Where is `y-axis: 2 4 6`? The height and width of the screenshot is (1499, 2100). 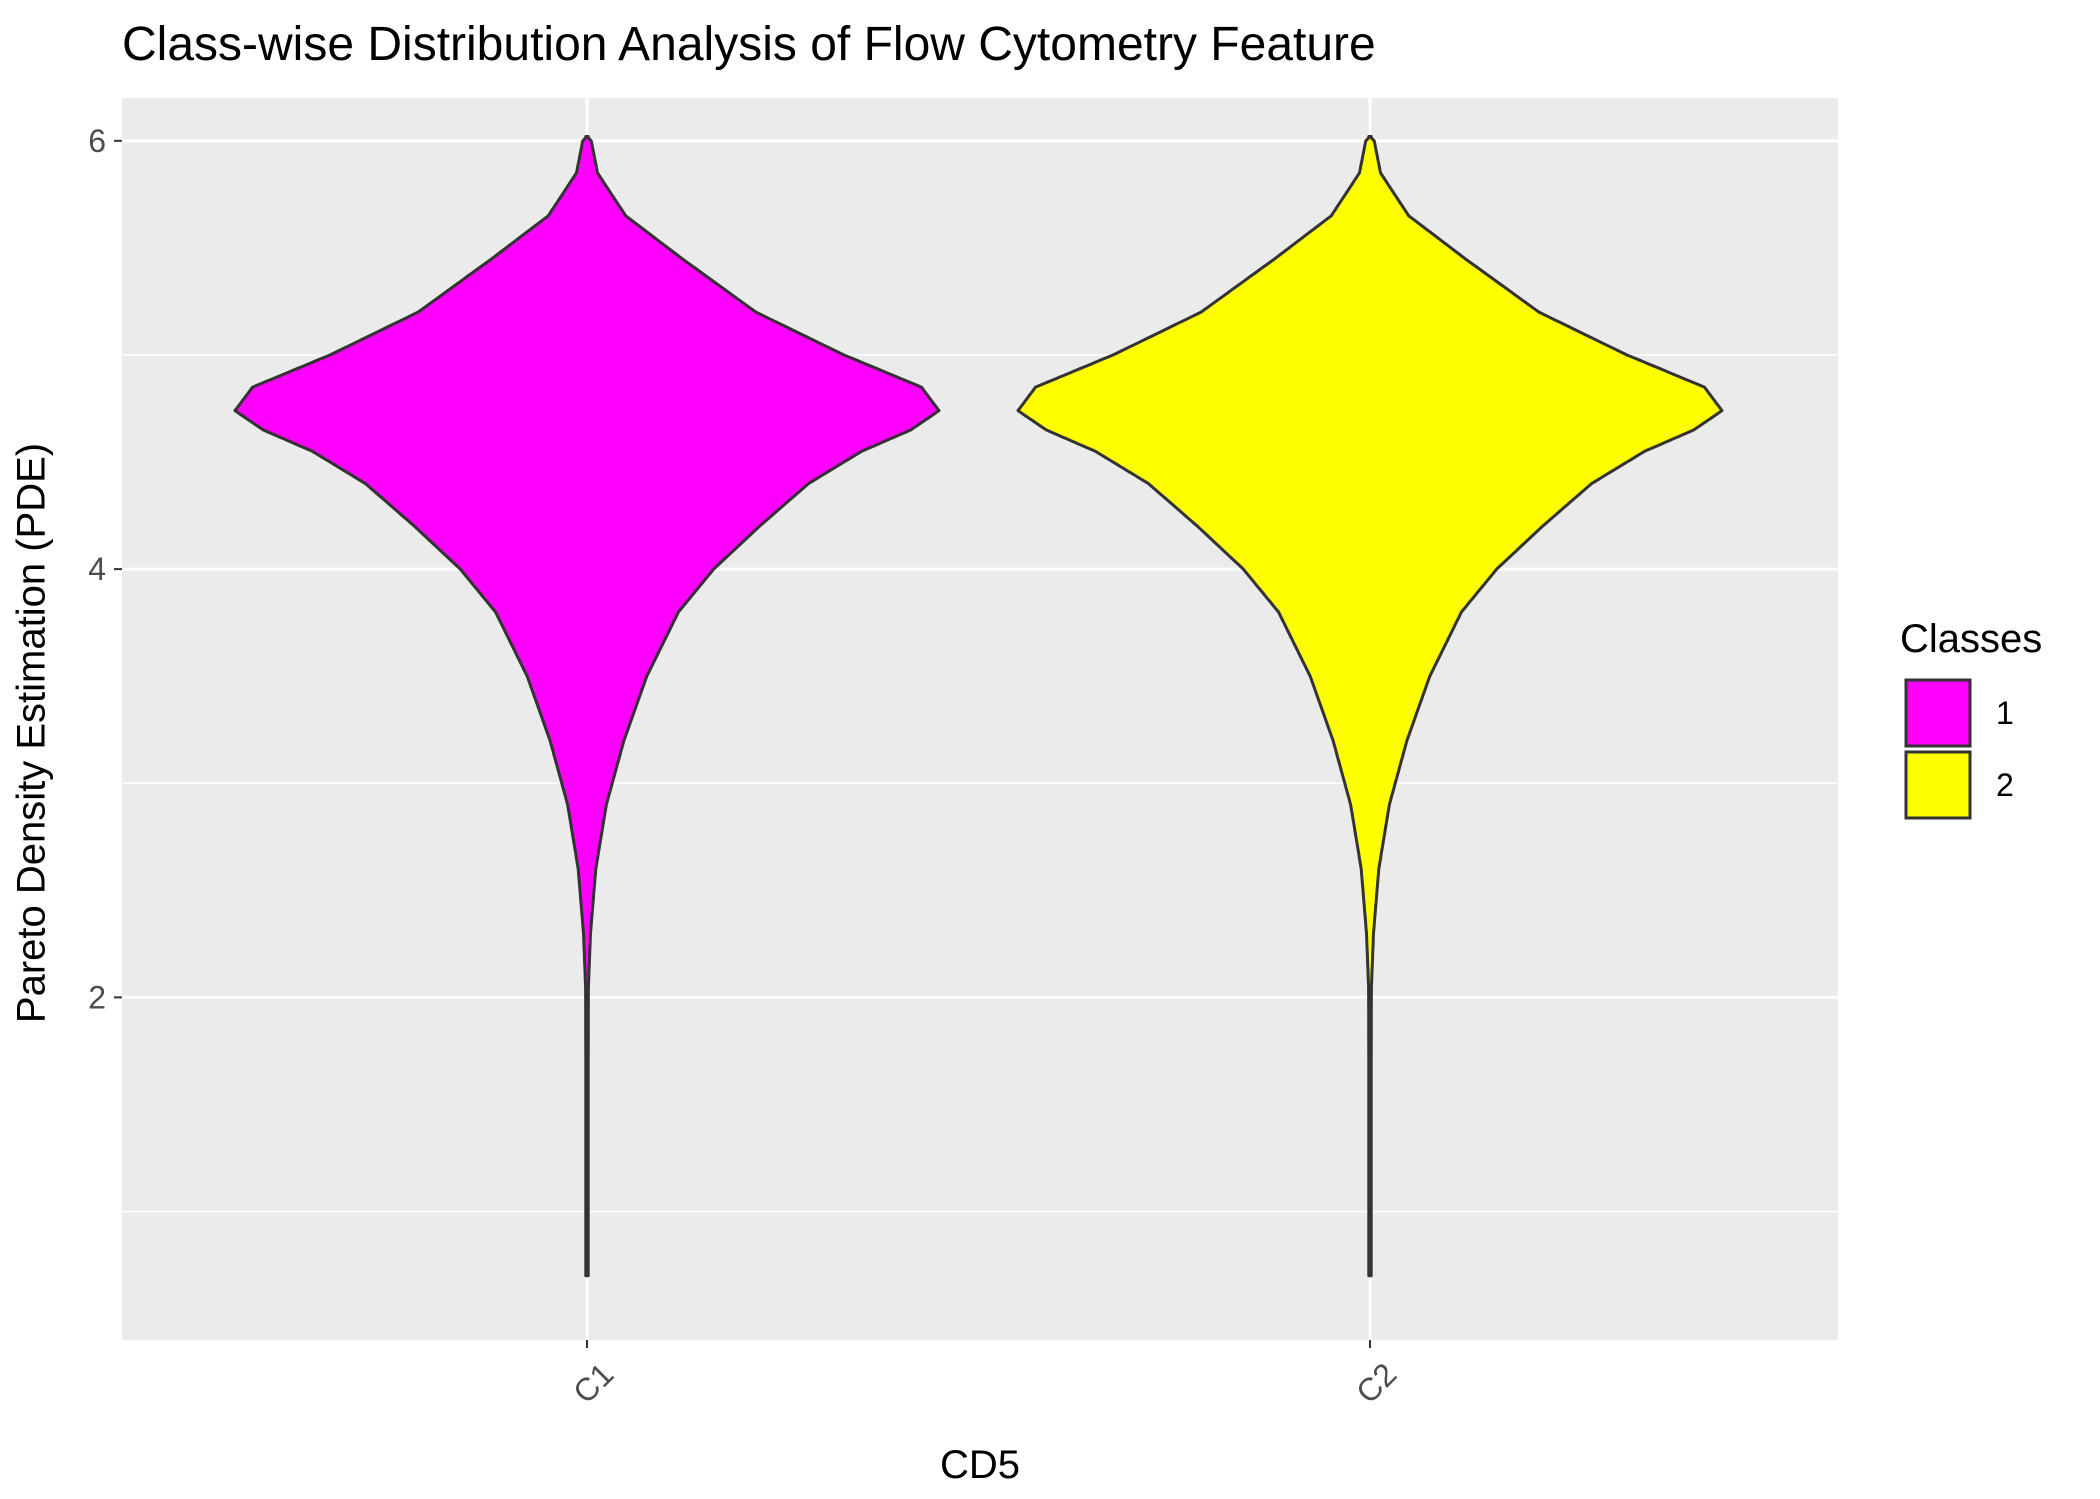 y-axis: 2 4 6 is located at coordinates (105, 569).